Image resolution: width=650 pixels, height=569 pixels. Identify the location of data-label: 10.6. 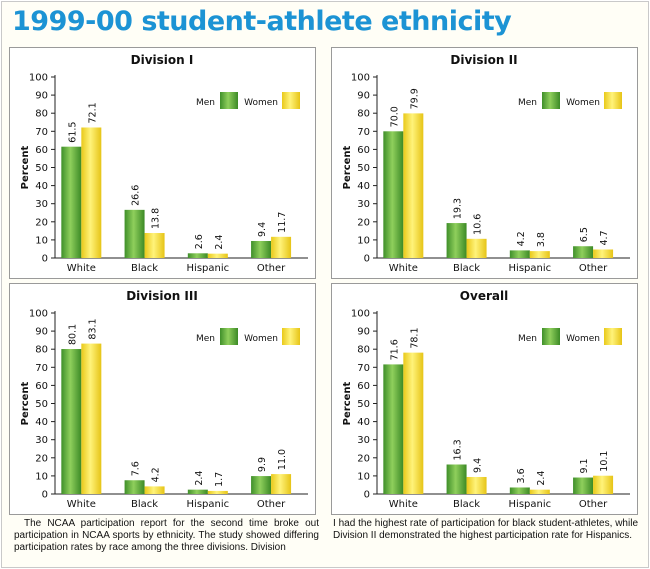
(478, 224).